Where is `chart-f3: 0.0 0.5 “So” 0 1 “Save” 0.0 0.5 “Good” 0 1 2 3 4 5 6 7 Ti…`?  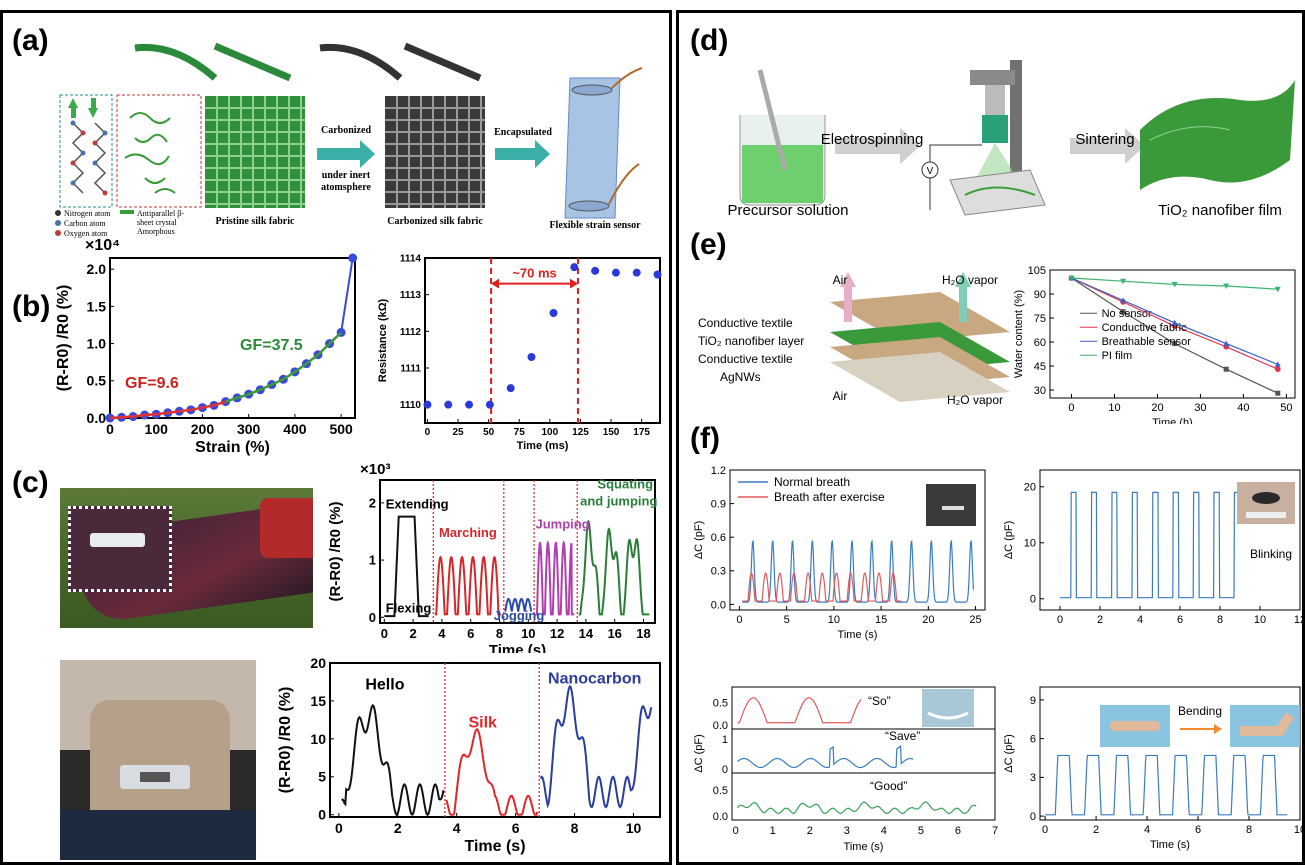 chart-f3: 0.0 0.5 “So” 0 1 “Save” 0.0 0.5 “Good” 0 1 2 3 4 5 6 7 Ti… is located at coordinates (845, 769).